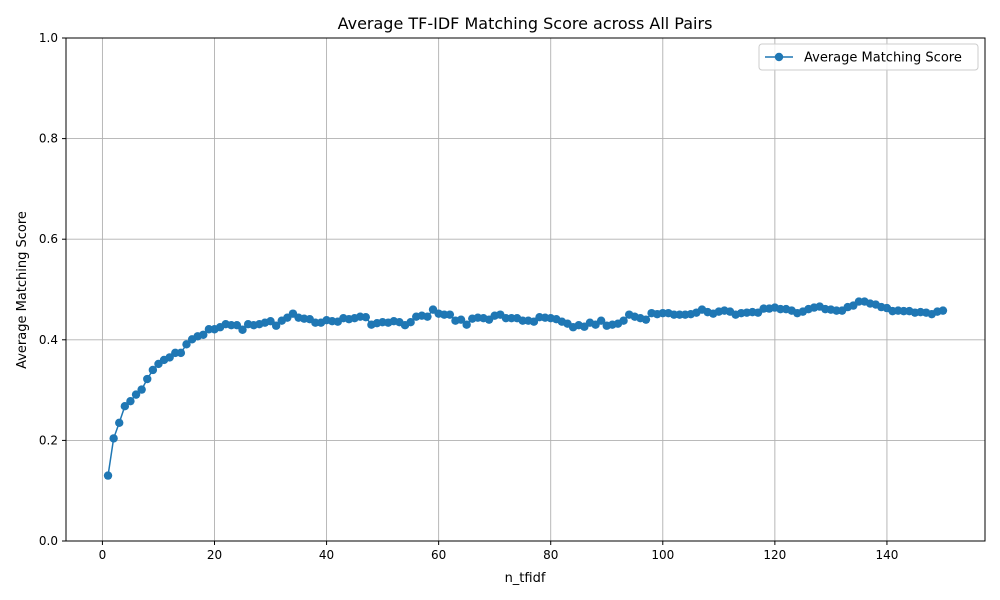  Describe the element at coordinates (326, 555) in the screenshot. I see `x-tick-label: 40` at that location.